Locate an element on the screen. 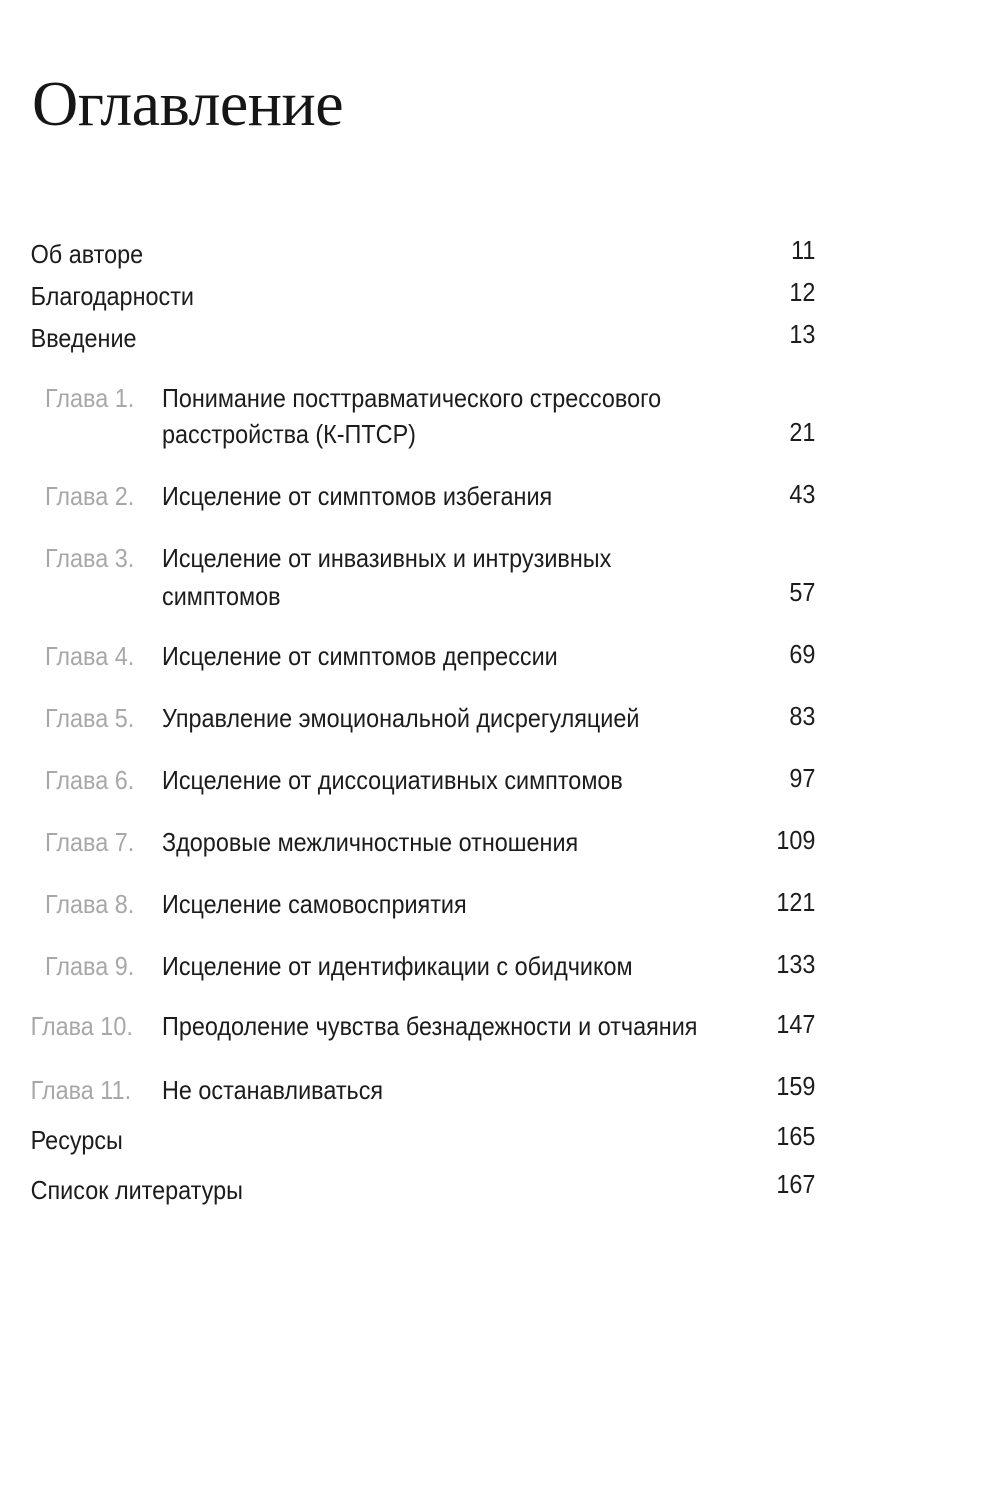 This screenshot has height=1493, width=1000. toc-entry-label: Исцеление от симптомов депрессии is located at coordinates (360, 656).